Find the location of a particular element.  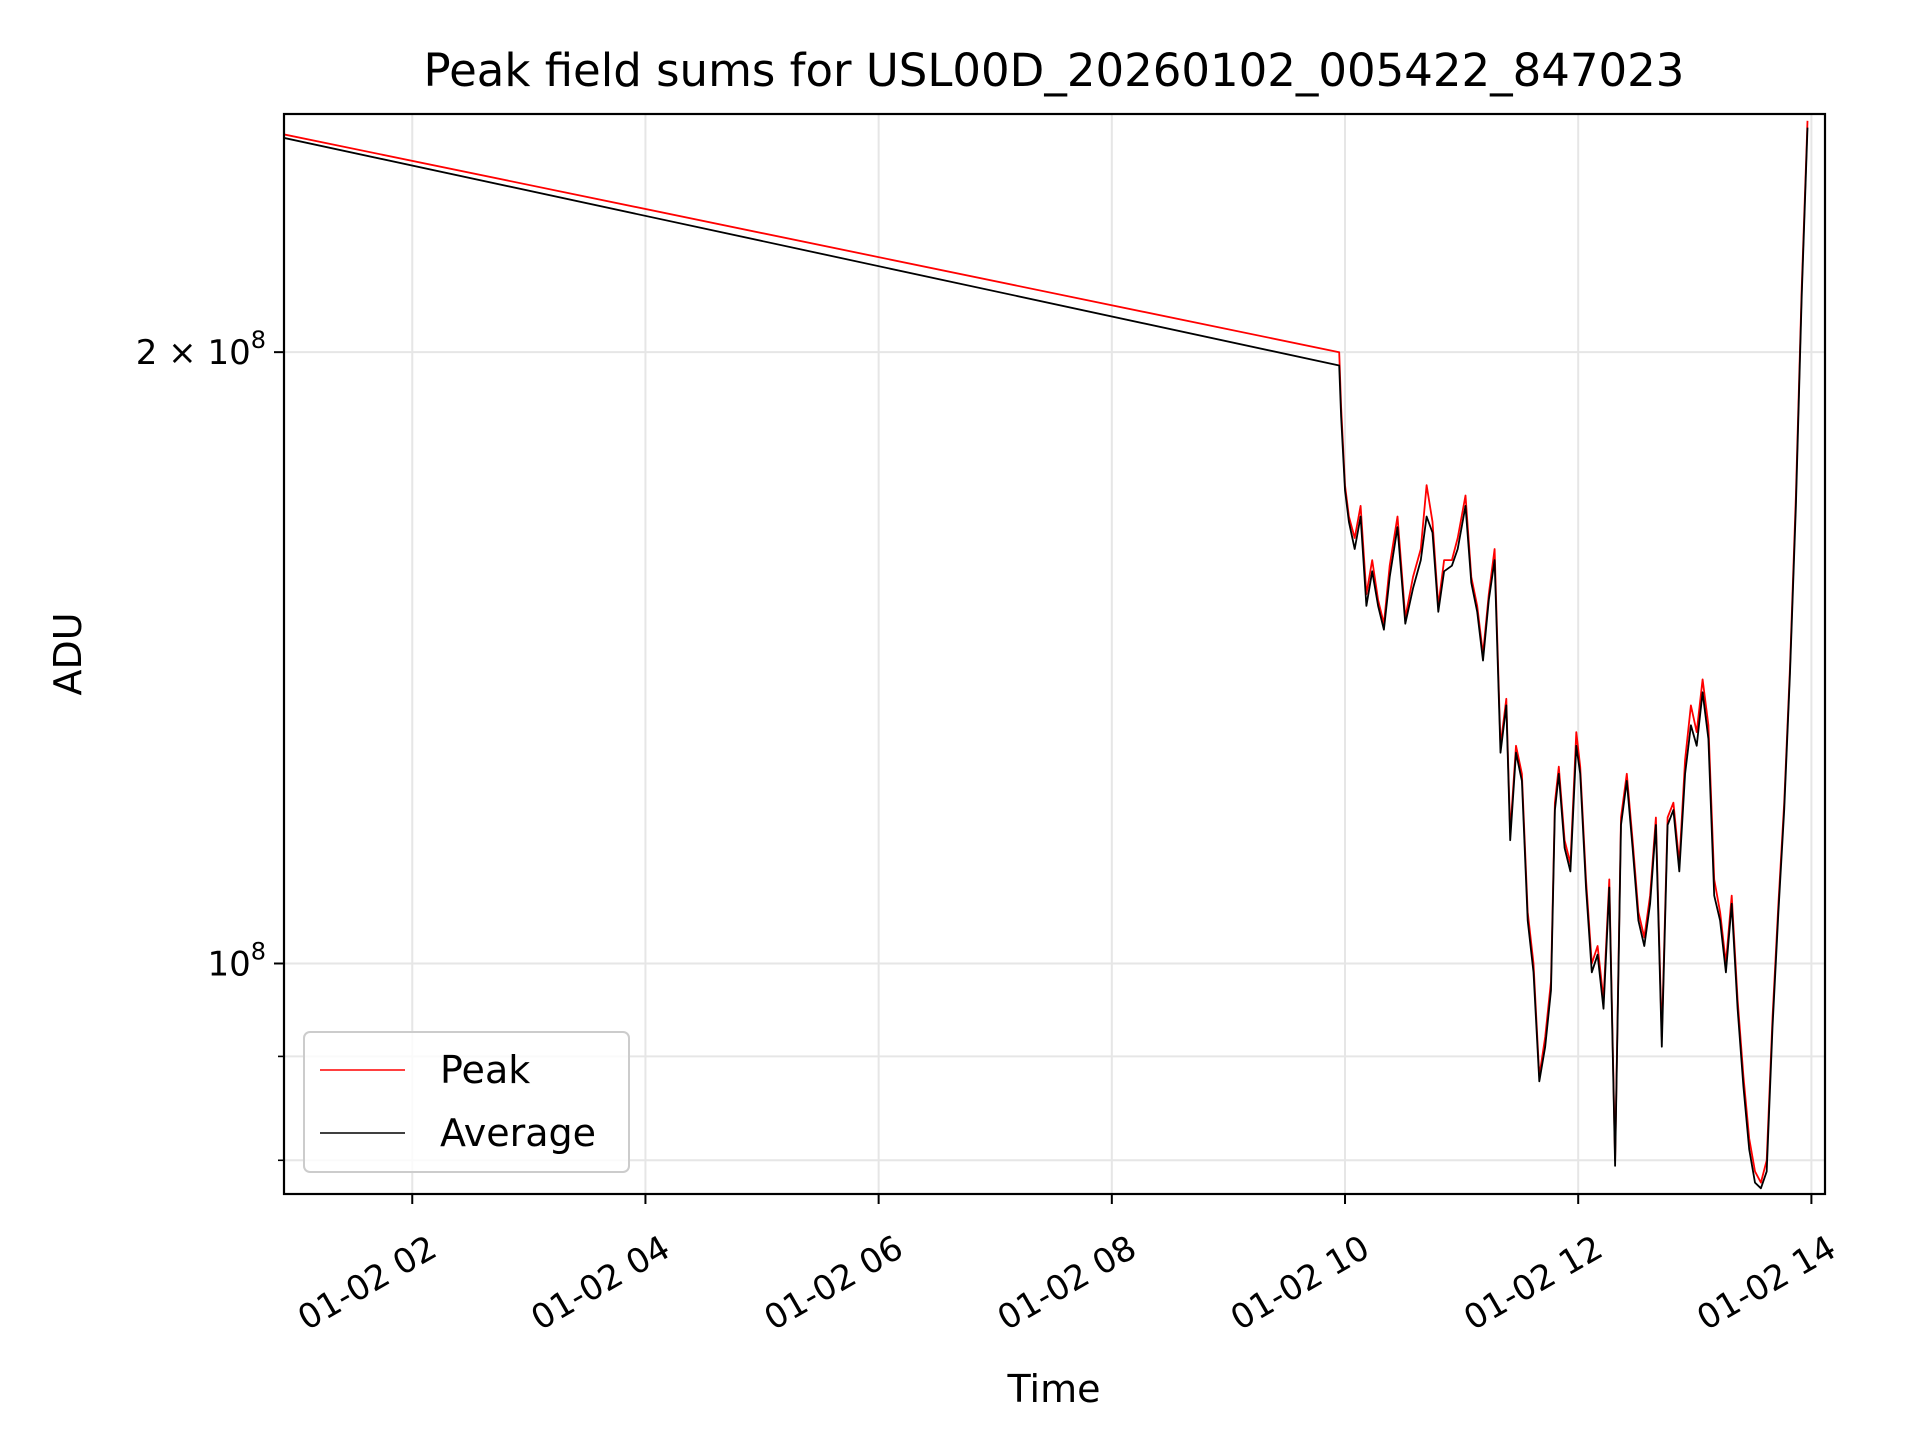

legend-box is located at coordinates (466, 1102).